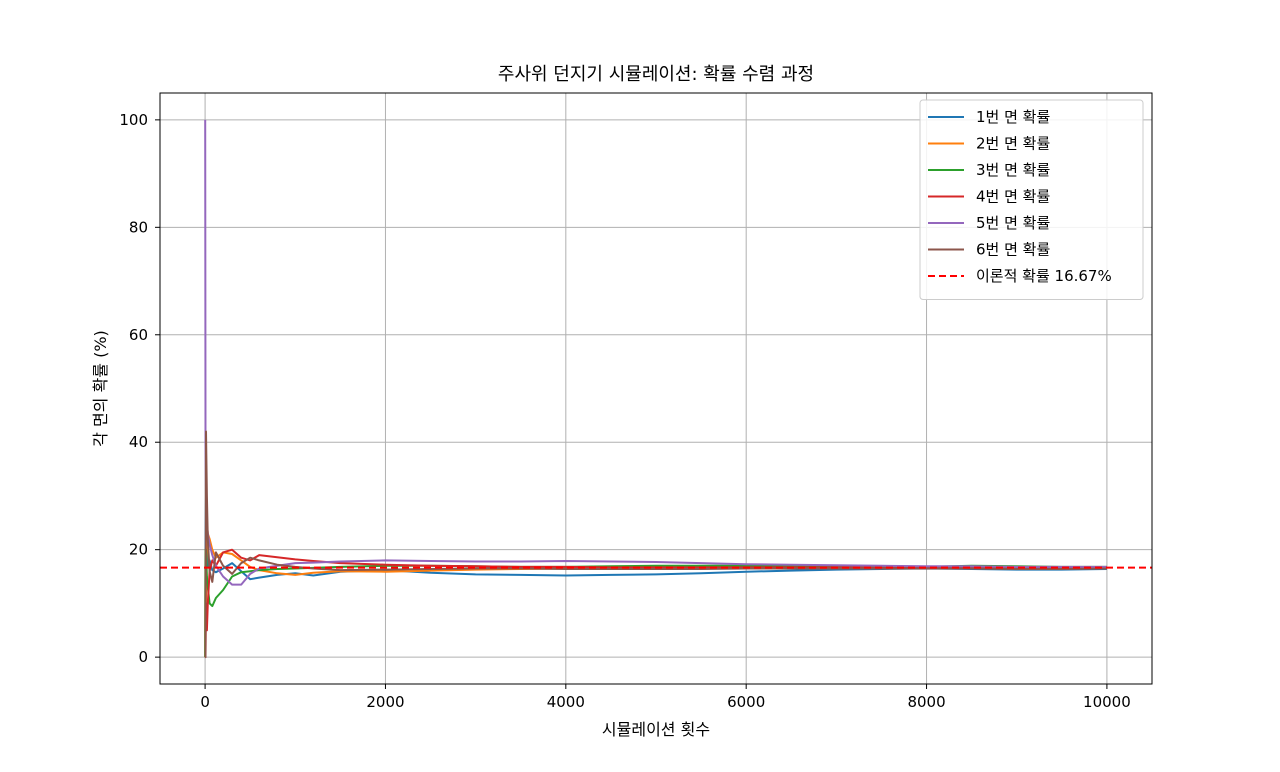  What do you see at coordinates (1013, 197) in the screenshot?
I see `legend-label: 4번 면 확률` at bounding box center [1013, 197].